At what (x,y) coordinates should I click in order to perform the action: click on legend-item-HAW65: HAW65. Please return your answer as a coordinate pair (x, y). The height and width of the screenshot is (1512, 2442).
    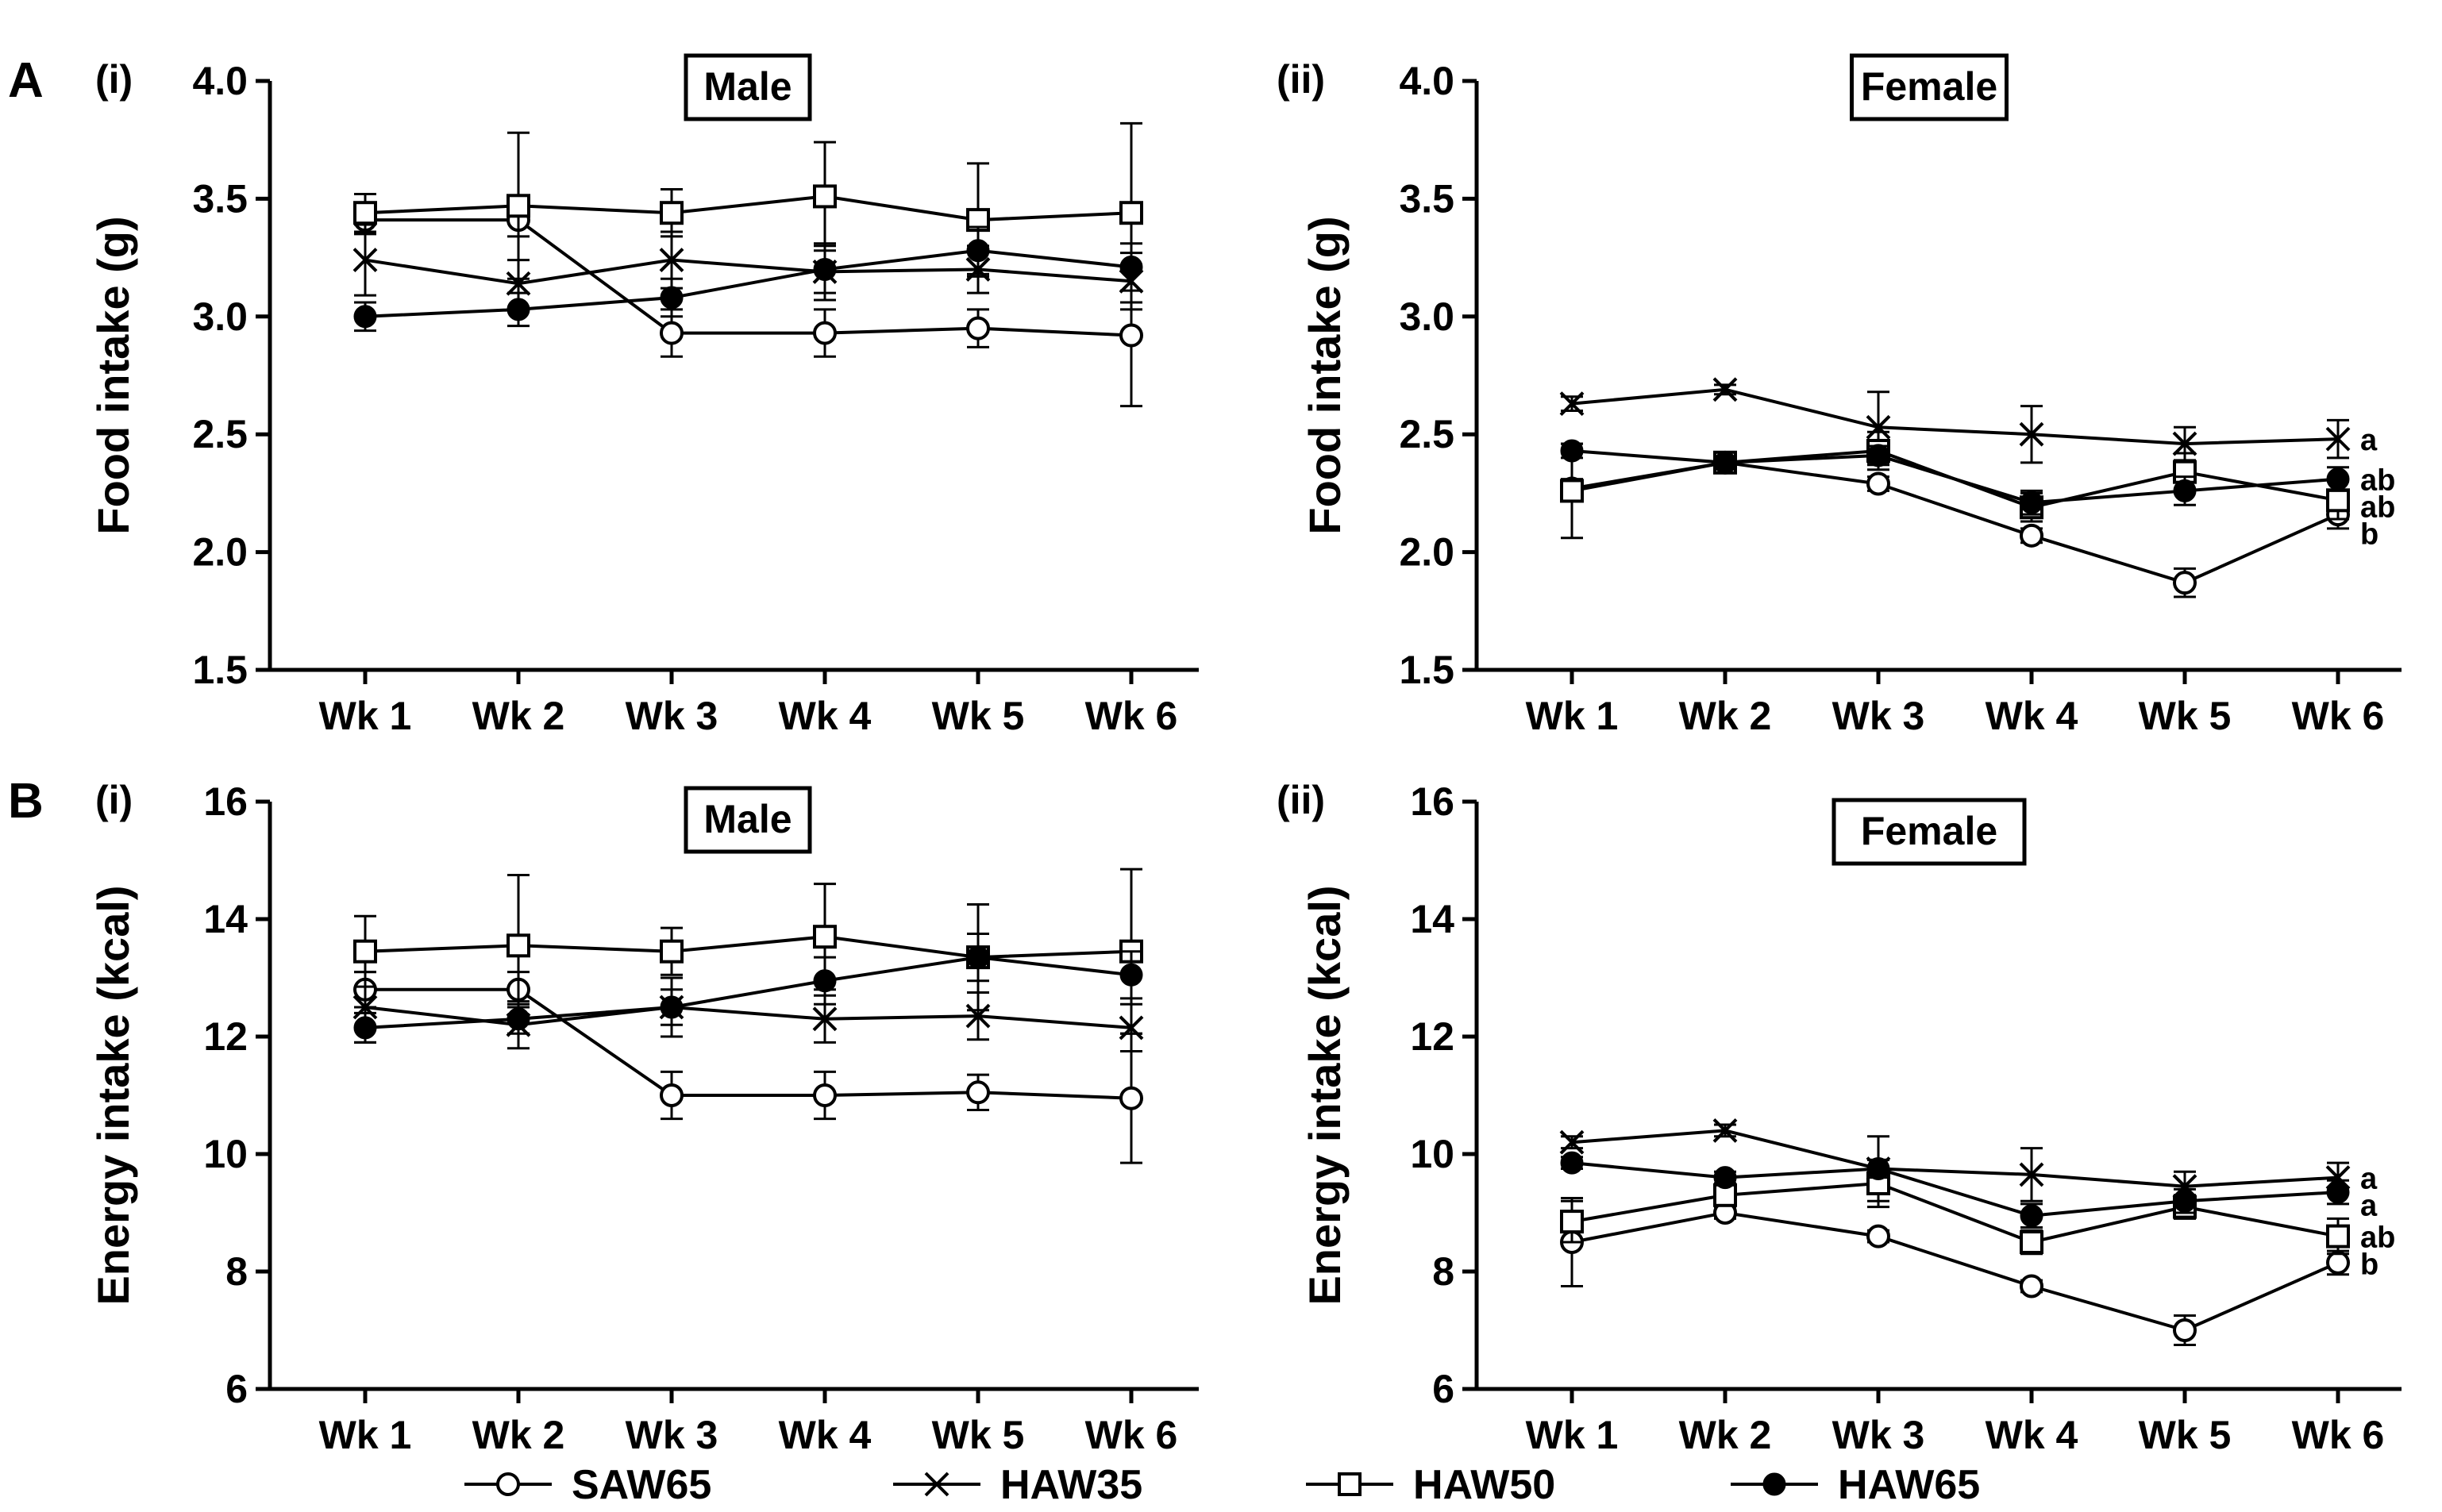
    Looking at the image, I should click on (1856, 1485).